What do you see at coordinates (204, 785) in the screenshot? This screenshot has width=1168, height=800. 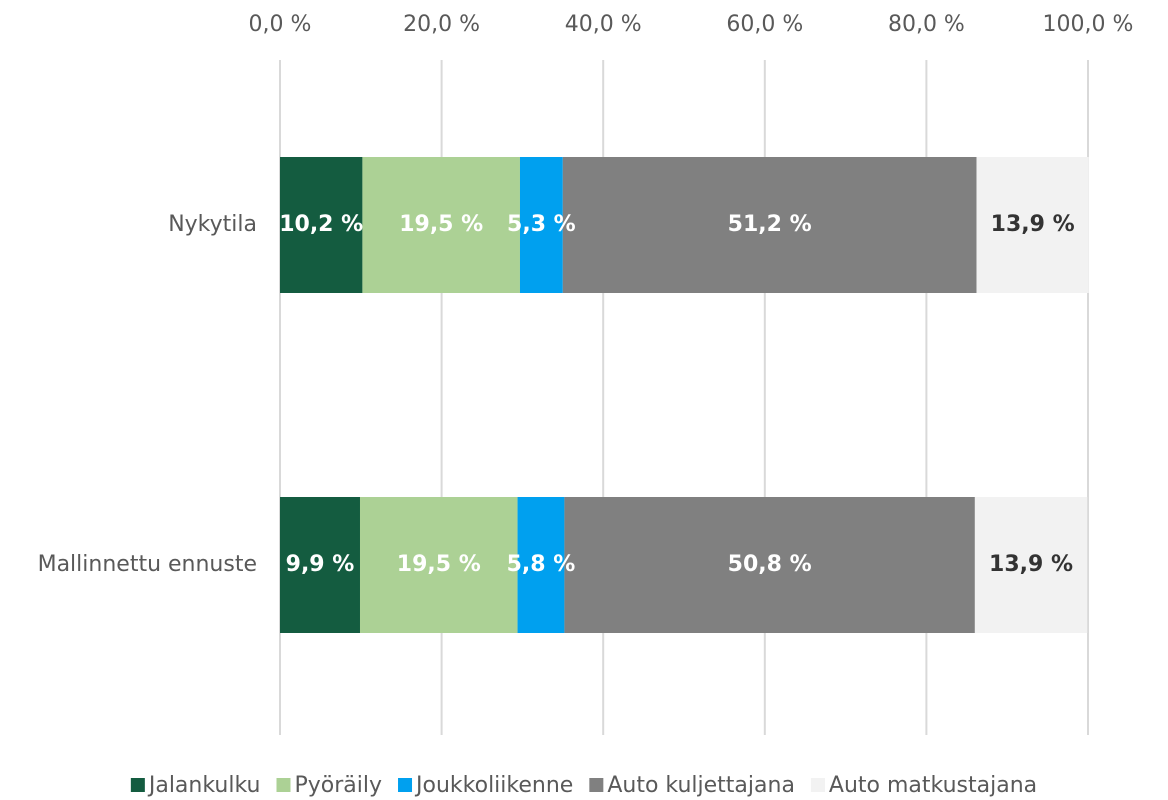 I see `legend-label: Jalankulku` at bounding box center [204, 785].